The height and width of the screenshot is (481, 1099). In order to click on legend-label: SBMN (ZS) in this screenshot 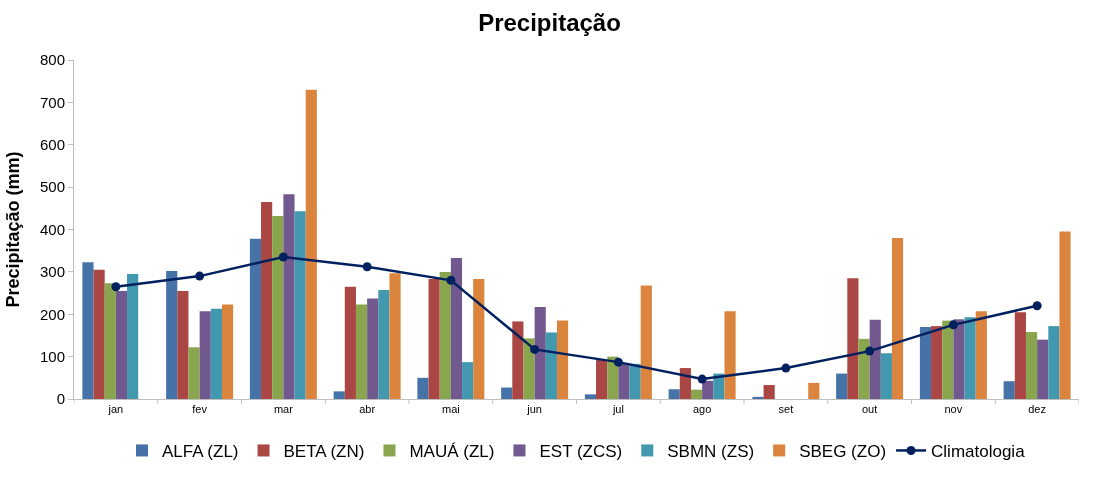, I will do `click(711, 452)`.